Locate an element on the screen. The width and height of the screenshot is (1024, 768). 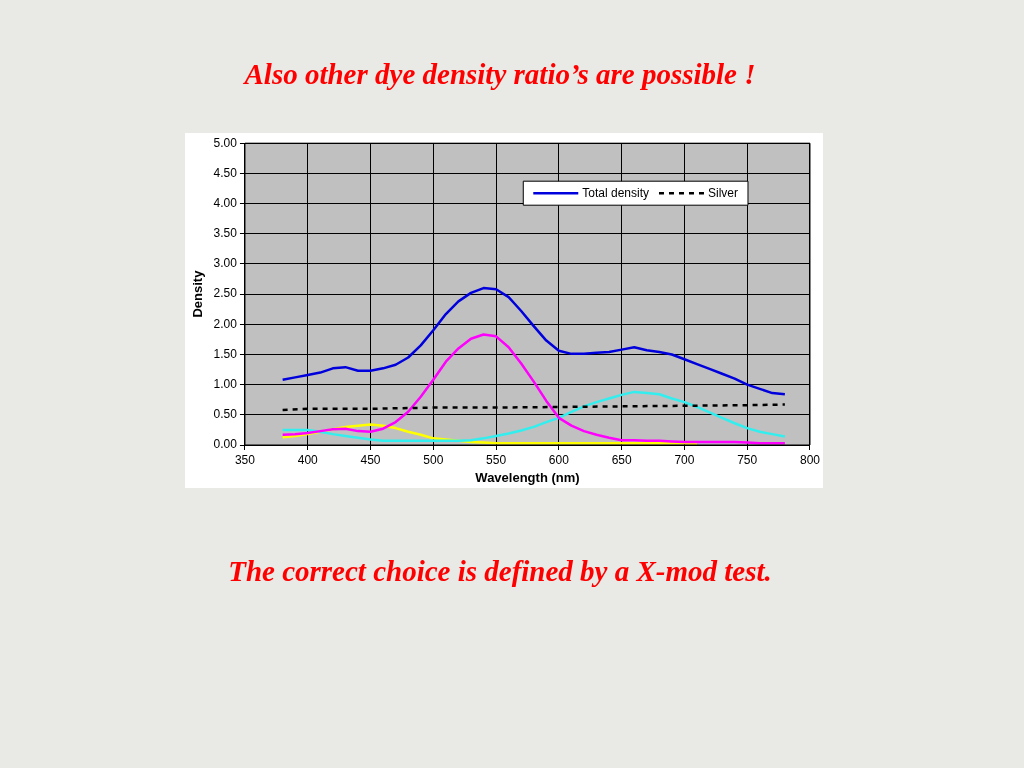
x-tick-label: 500 is located at coordinates (433, 459).